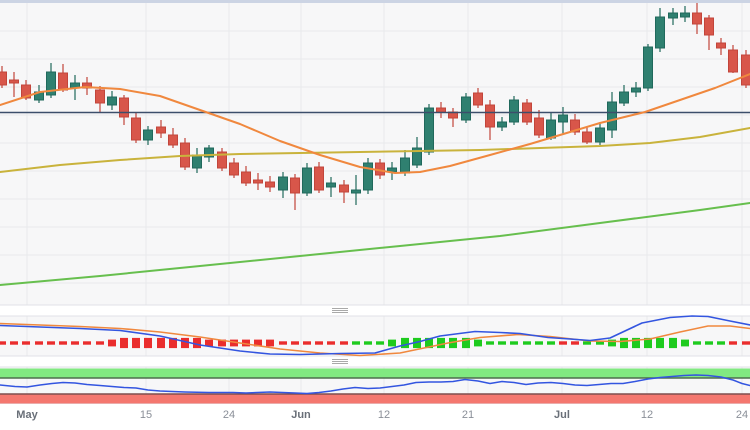 This screenshot has width=750, height=430. What do you see at coordinates (301, 415) in the screenshot?
I see `x-axis-label: Jun` at bounding box center [301, 415].